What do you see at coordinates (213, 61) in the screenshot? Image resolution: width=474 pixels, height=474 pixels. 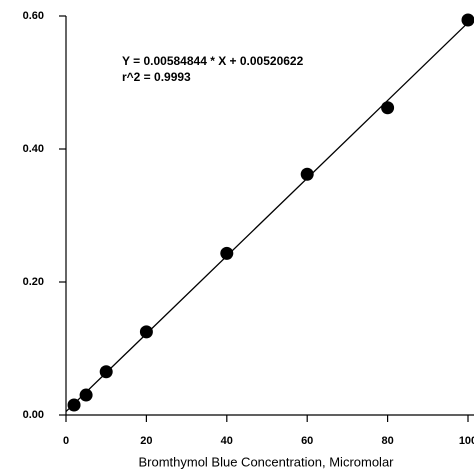 I see `equation: Y = 0.00584844 * X + 0.00520622` at bounding box center [213, 61].